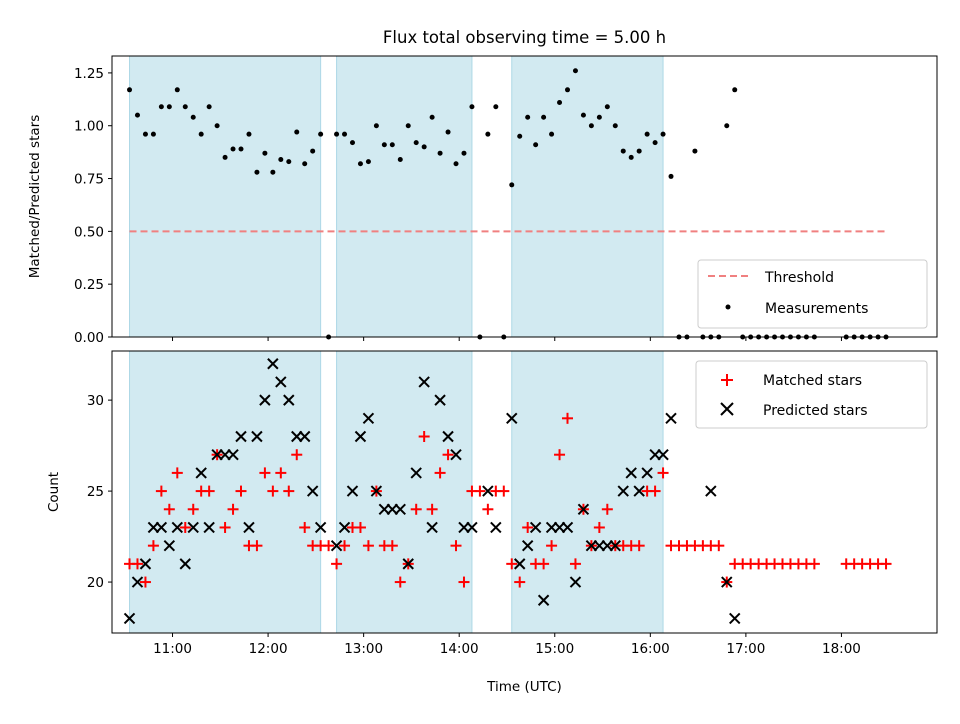 The height and width of the screenshot is (724, 960). Describe the element at coordinates (554, 649) in the screenshot. I see `x-tick-label: 15:00` at that location.